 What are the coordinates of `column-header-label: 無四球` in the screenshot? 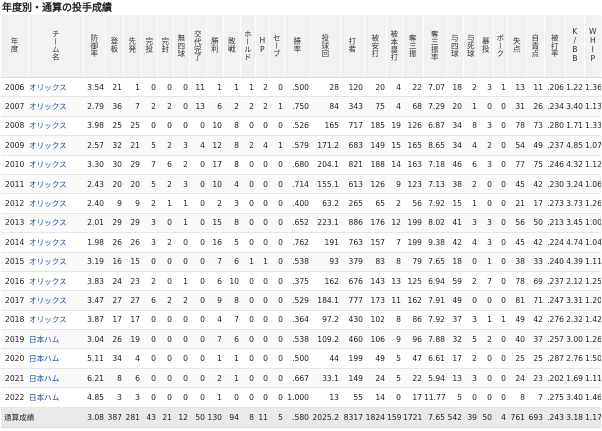 It's located at (181, 45).